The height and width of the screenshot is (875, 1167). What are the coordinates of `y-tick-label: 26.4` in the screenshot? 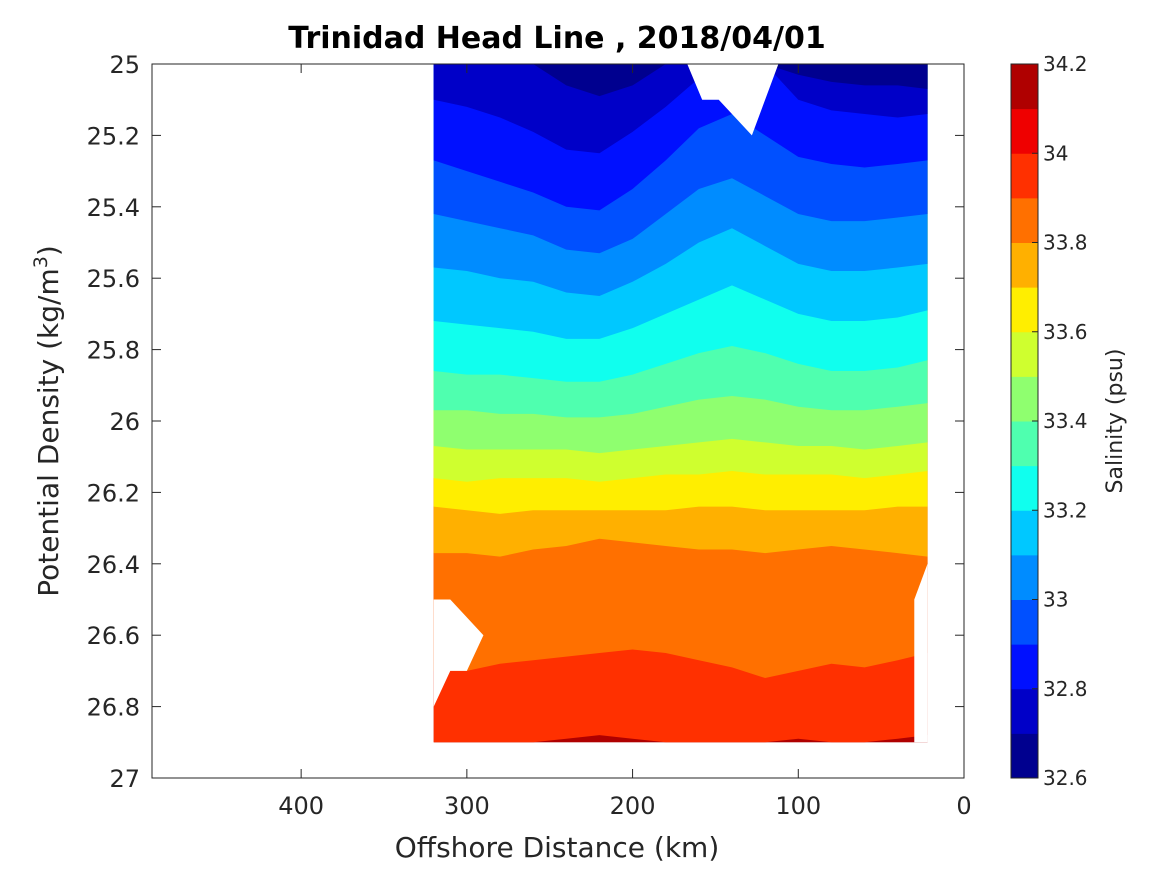 It's located at (113, 565).